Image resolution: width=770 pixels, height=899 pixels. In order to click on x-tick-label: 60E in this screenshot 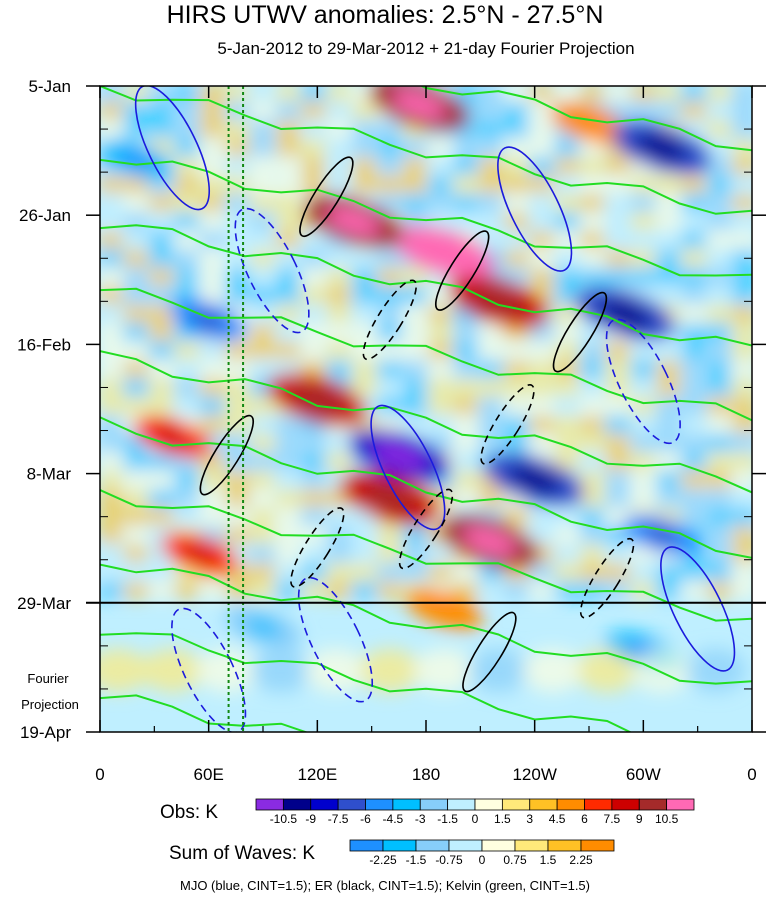, I will do `click(209, 774)`.